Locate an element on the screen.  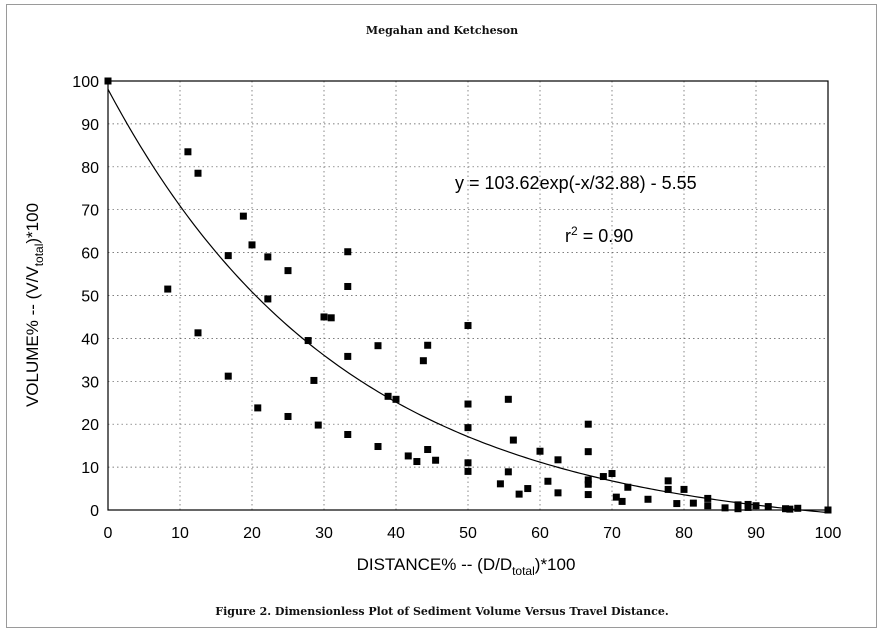
x-tick-label: 60 is located at coordinates (540, 533).